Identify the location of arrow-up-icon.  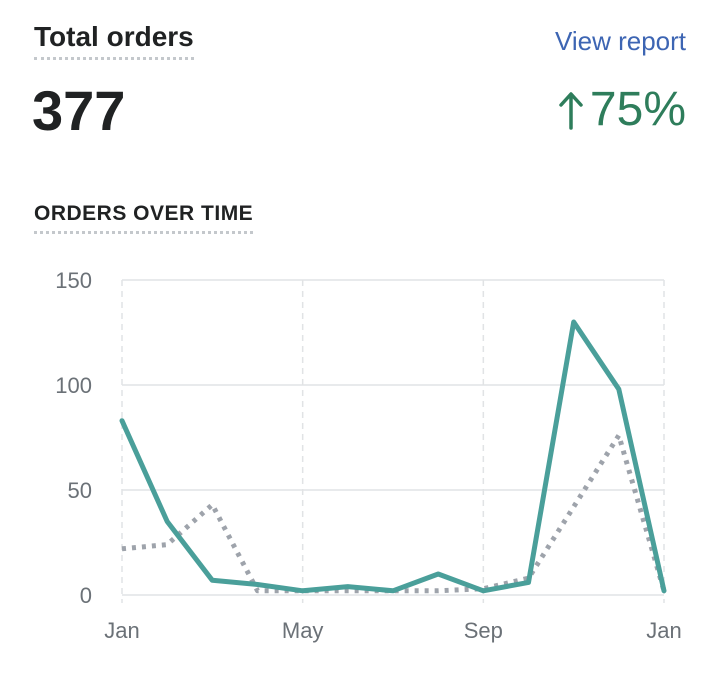
(571, 111).